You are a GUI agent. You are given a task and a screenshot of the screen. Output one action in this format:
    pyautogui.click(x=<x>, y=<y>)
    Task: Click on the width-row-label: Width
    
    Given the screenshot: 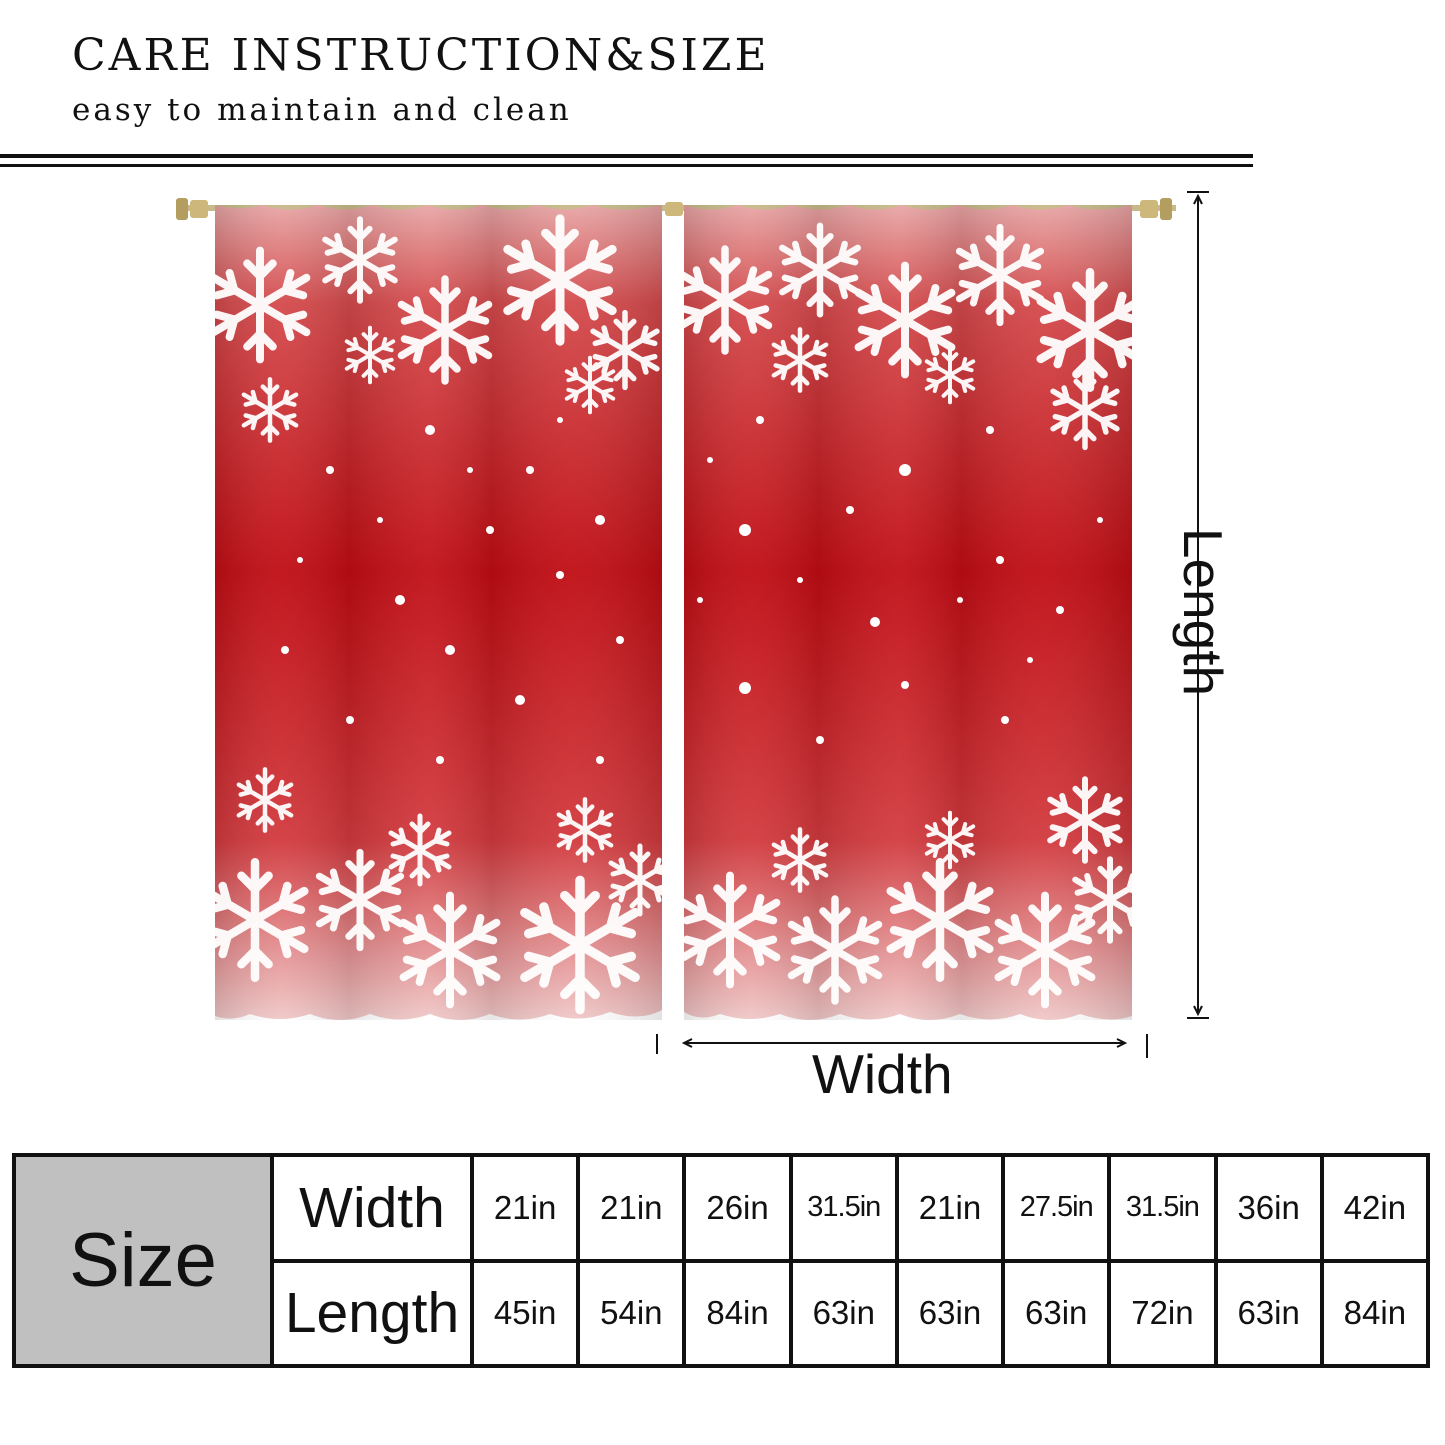 What is the action you would take?
    pyautogui.click(x=372, y=1208)
    